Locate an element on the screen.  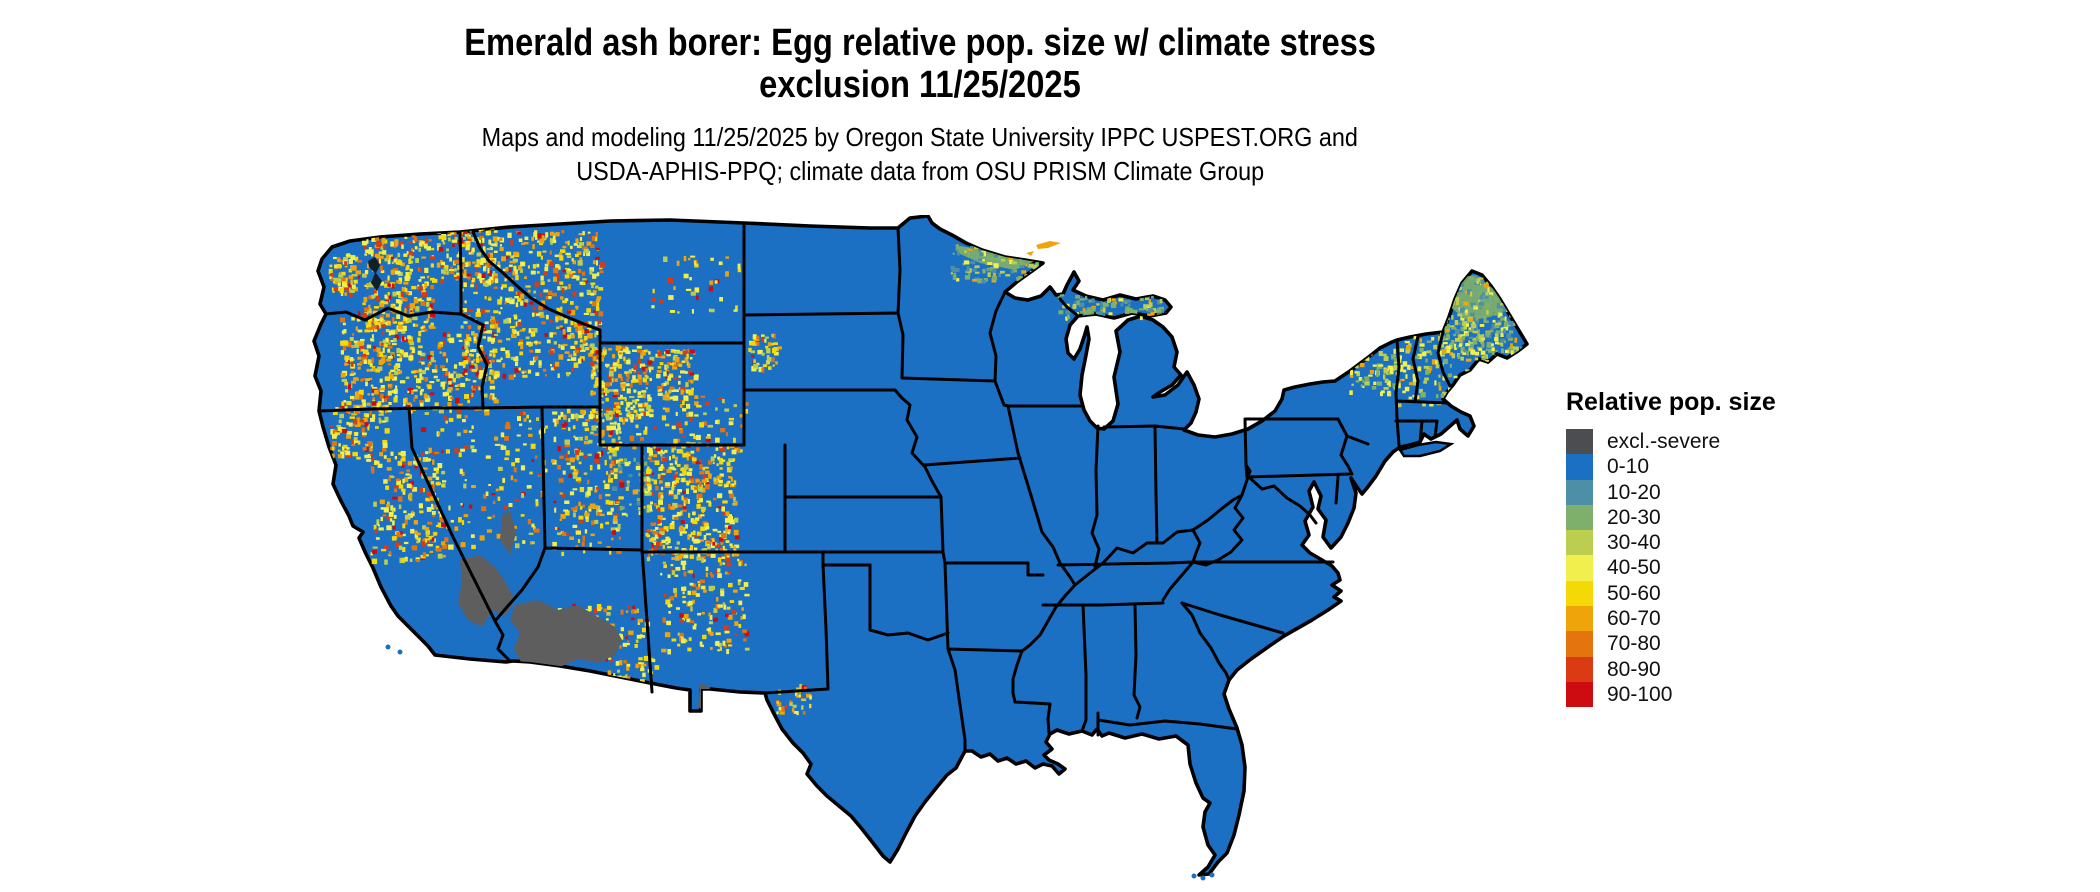
legend-item-30-40: 30-40 is located at coordinates (1726, 543).